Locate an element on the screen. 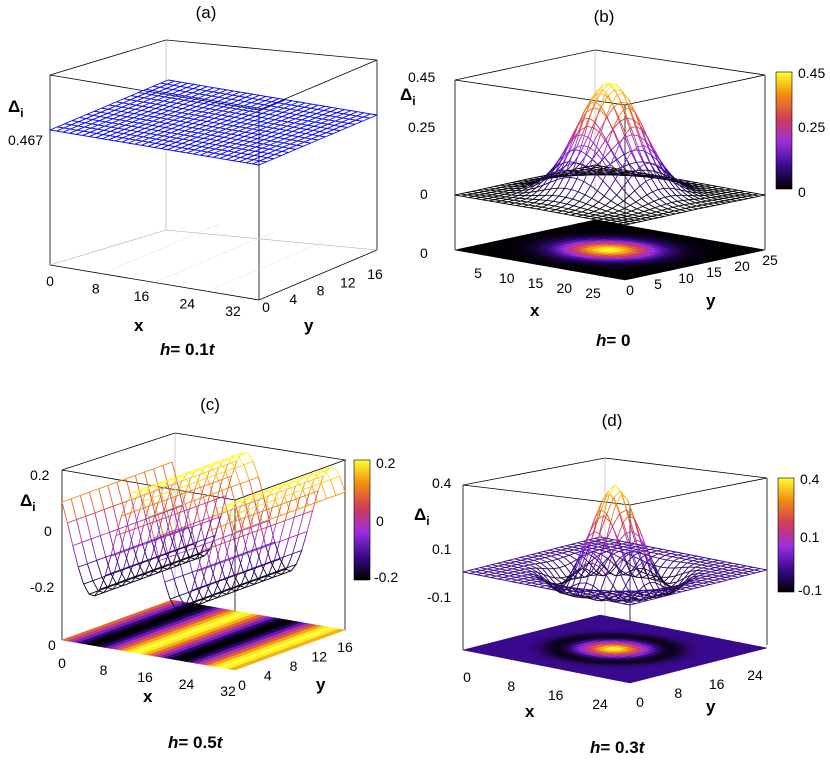 Image resolution: width=830 pixels, height=761 pixels. panel-b-y-tick-label: 0 is located at coordinates (630, 290).